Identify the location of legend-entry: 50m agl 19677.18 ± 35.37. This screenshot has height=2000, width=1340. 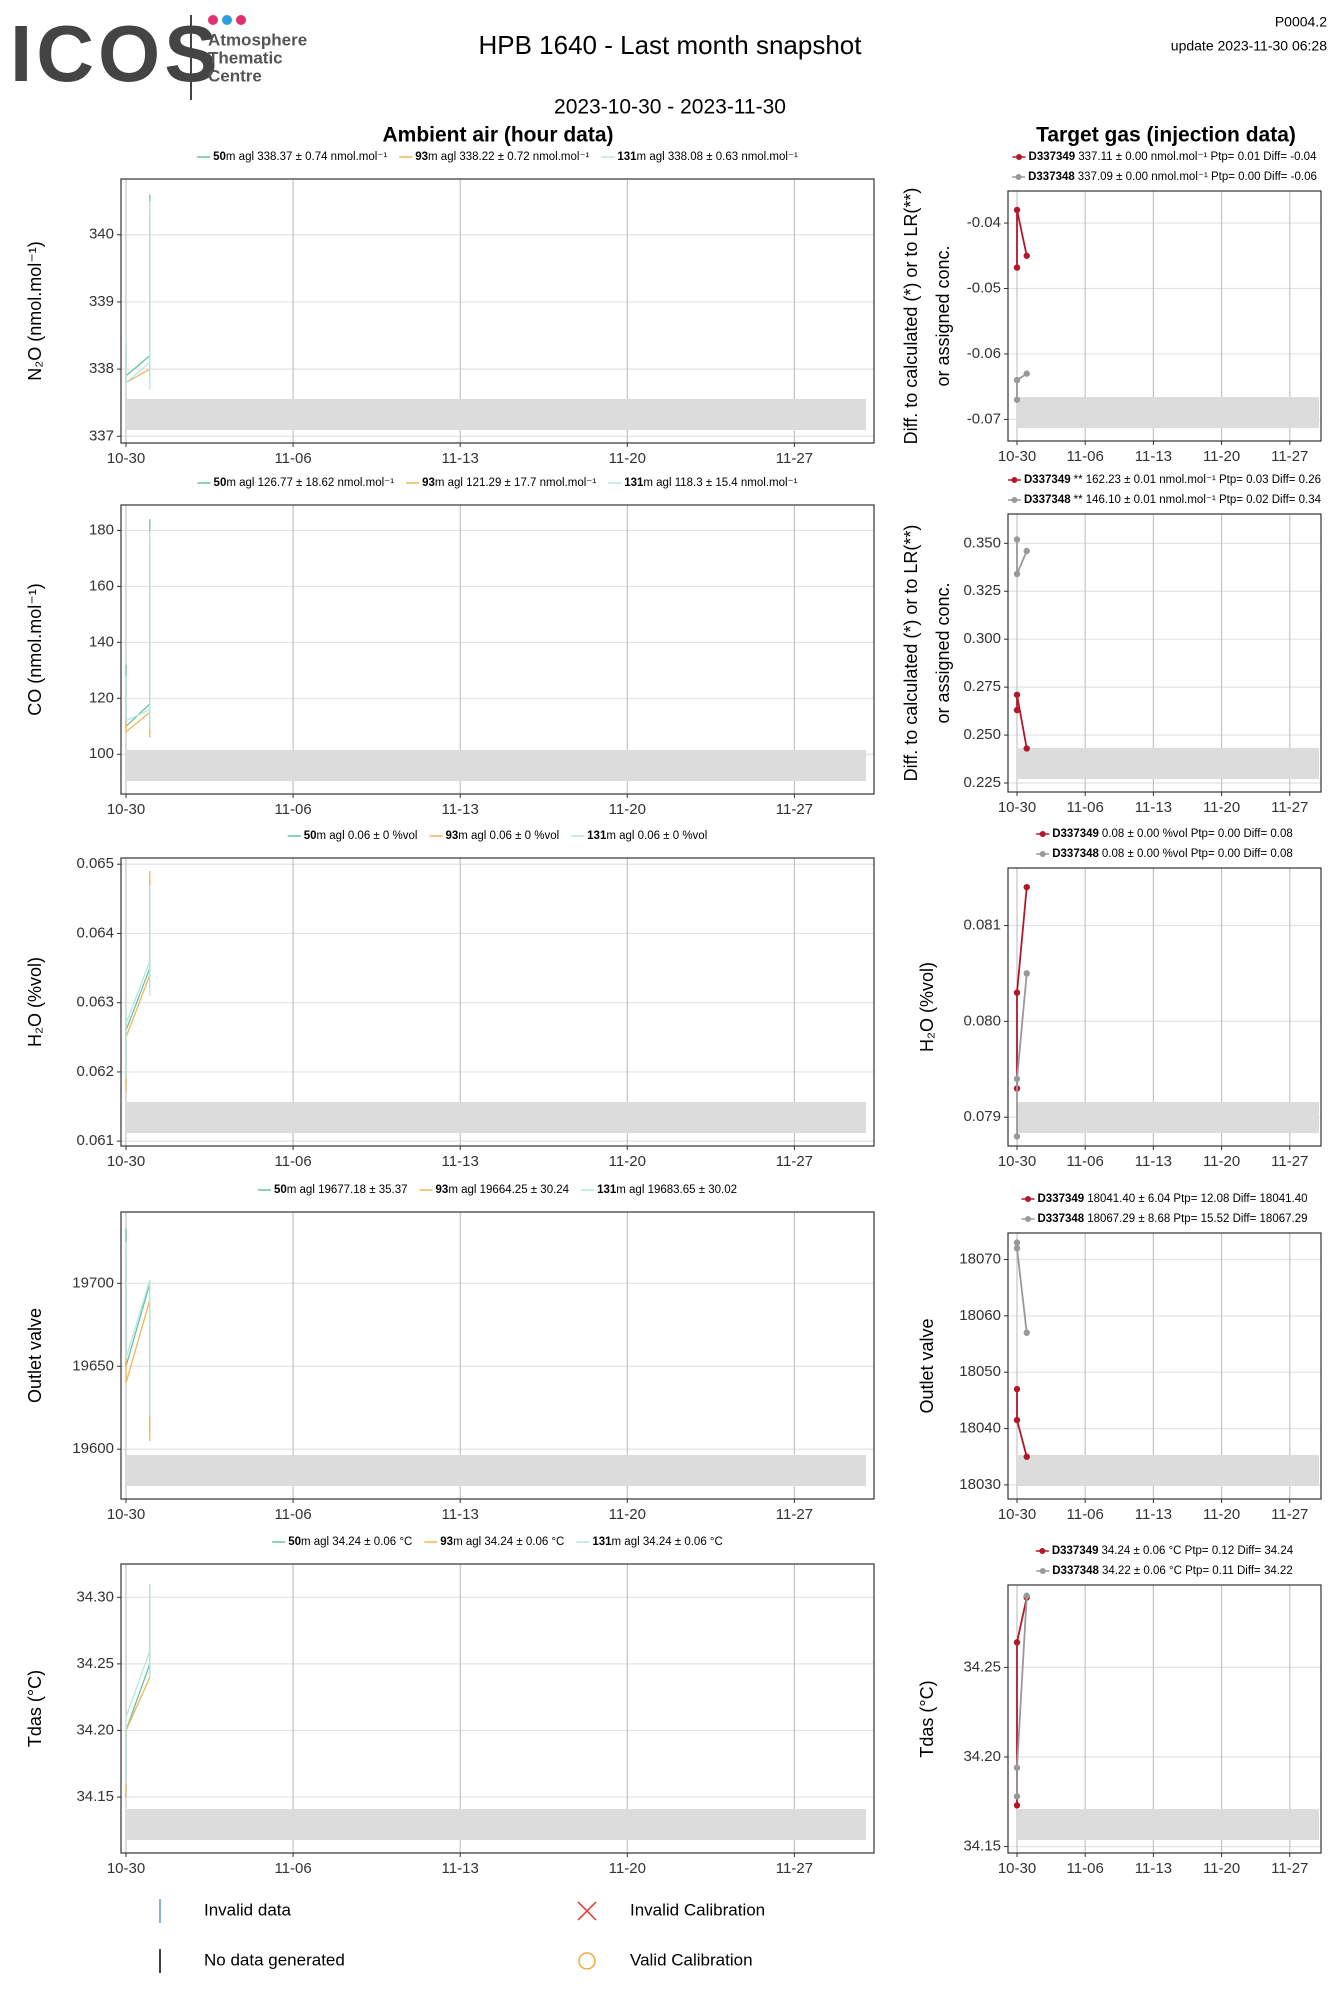
(341, 1190).